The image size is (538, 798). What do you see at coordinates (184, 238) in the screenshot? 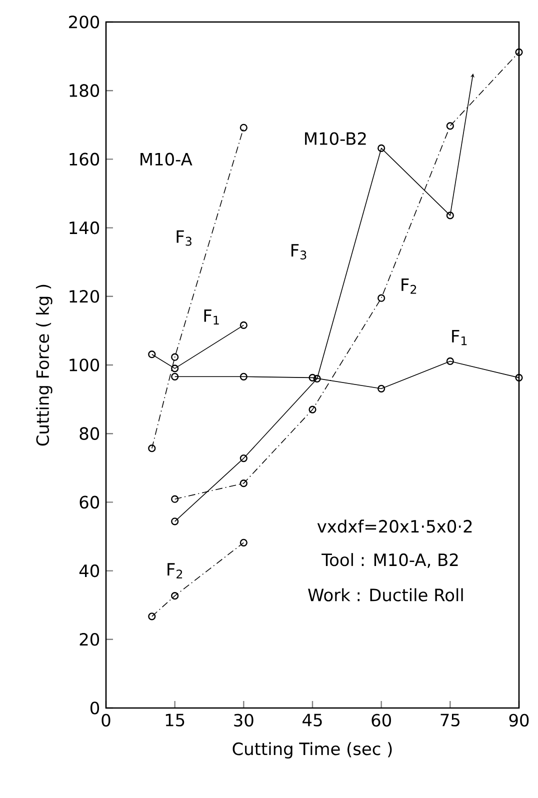
I see `series-label: F$_{3}$` at bounding box center [184, 238].